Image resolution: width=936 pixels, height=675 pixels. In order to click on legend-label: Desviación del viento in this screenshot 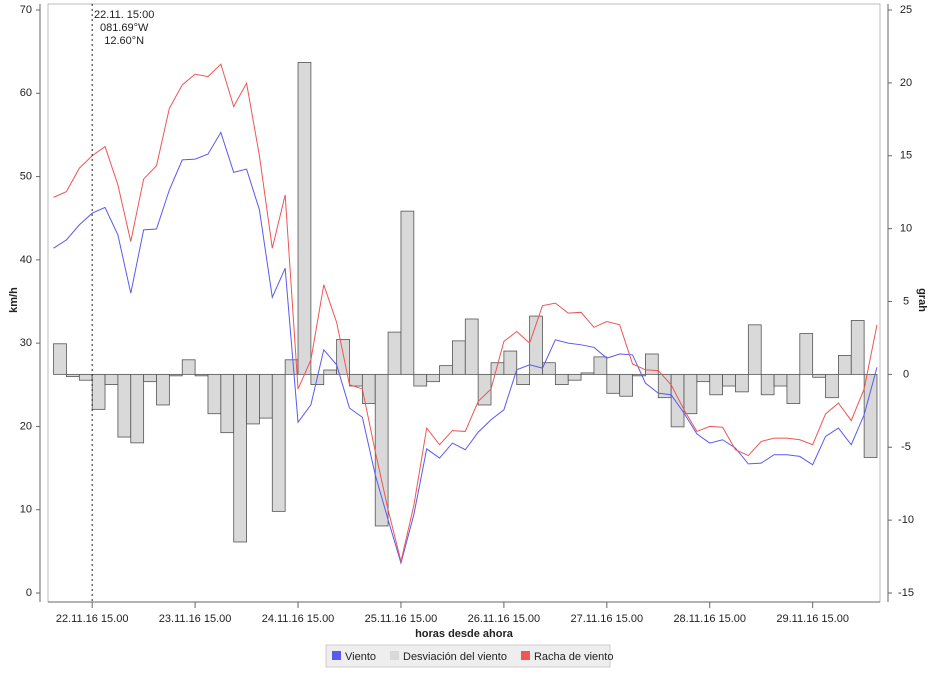, I will do `click(455, 657)`.